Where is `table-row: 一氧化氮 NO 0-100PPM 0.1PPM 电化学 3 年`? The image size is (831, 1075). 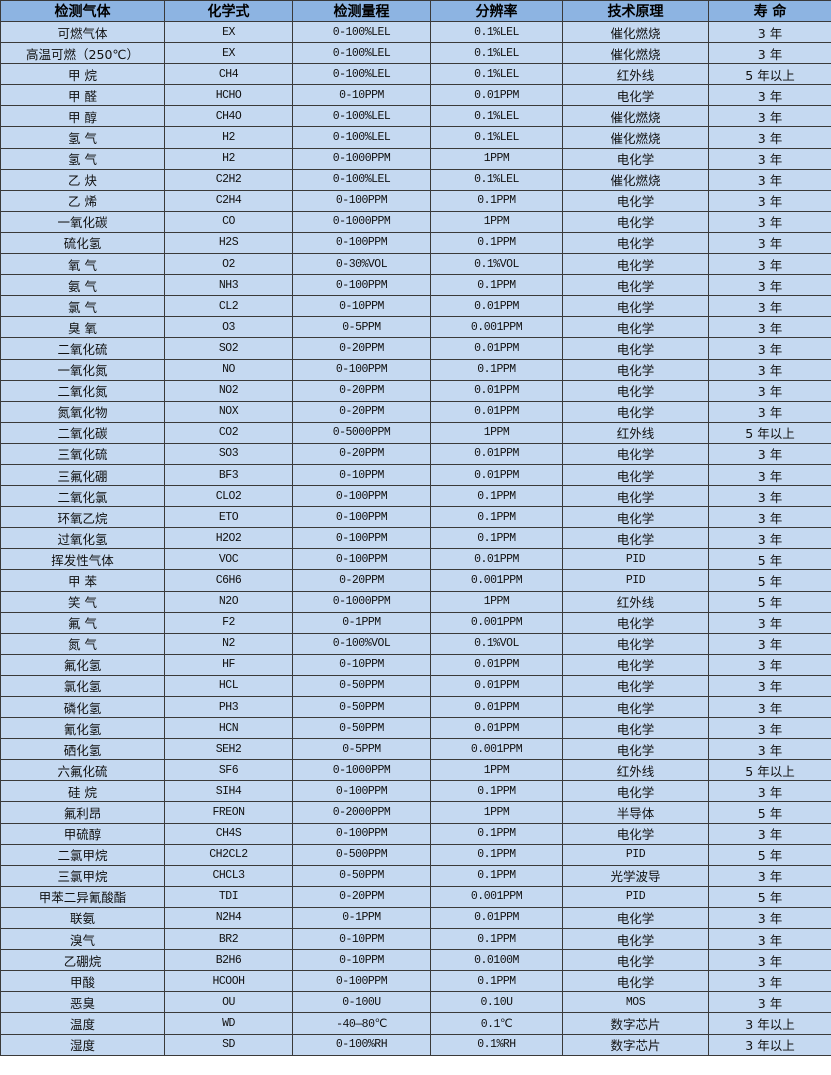
table-row: 一氧化氮 NO 0-100PPM 0.1PPM 电化学 3 年 is located at coordinates (415, 369).